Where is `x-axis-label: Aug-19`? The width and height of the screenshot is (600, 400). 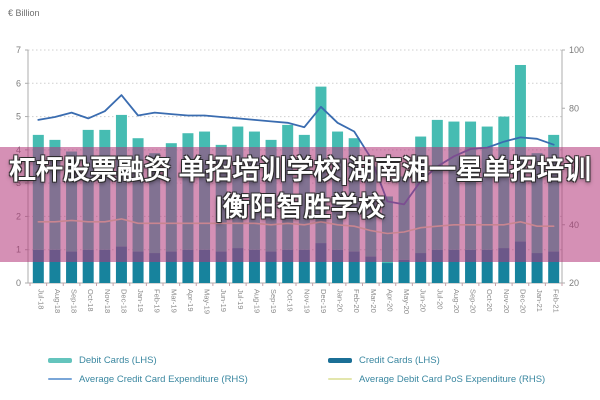 x-axis-label: Aug-19 is located at coordinates (256, 301).